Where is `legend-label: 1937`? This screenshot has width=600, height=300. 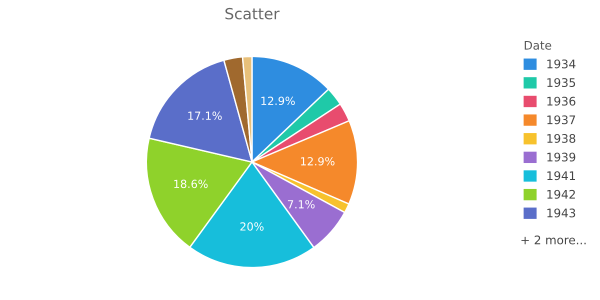 legend-label: 1937 is located at coordinates (561, 119).